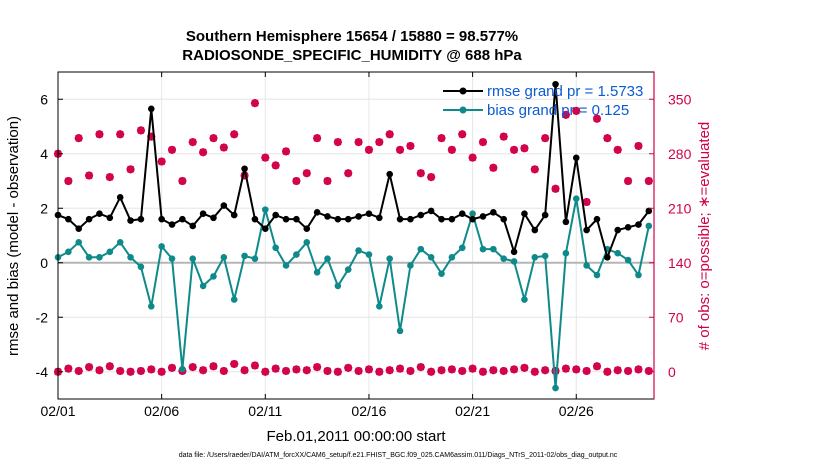 The height and width of the screenshot is (470, 830). I want to click on y-tick-label: 0, so click(44, 263).